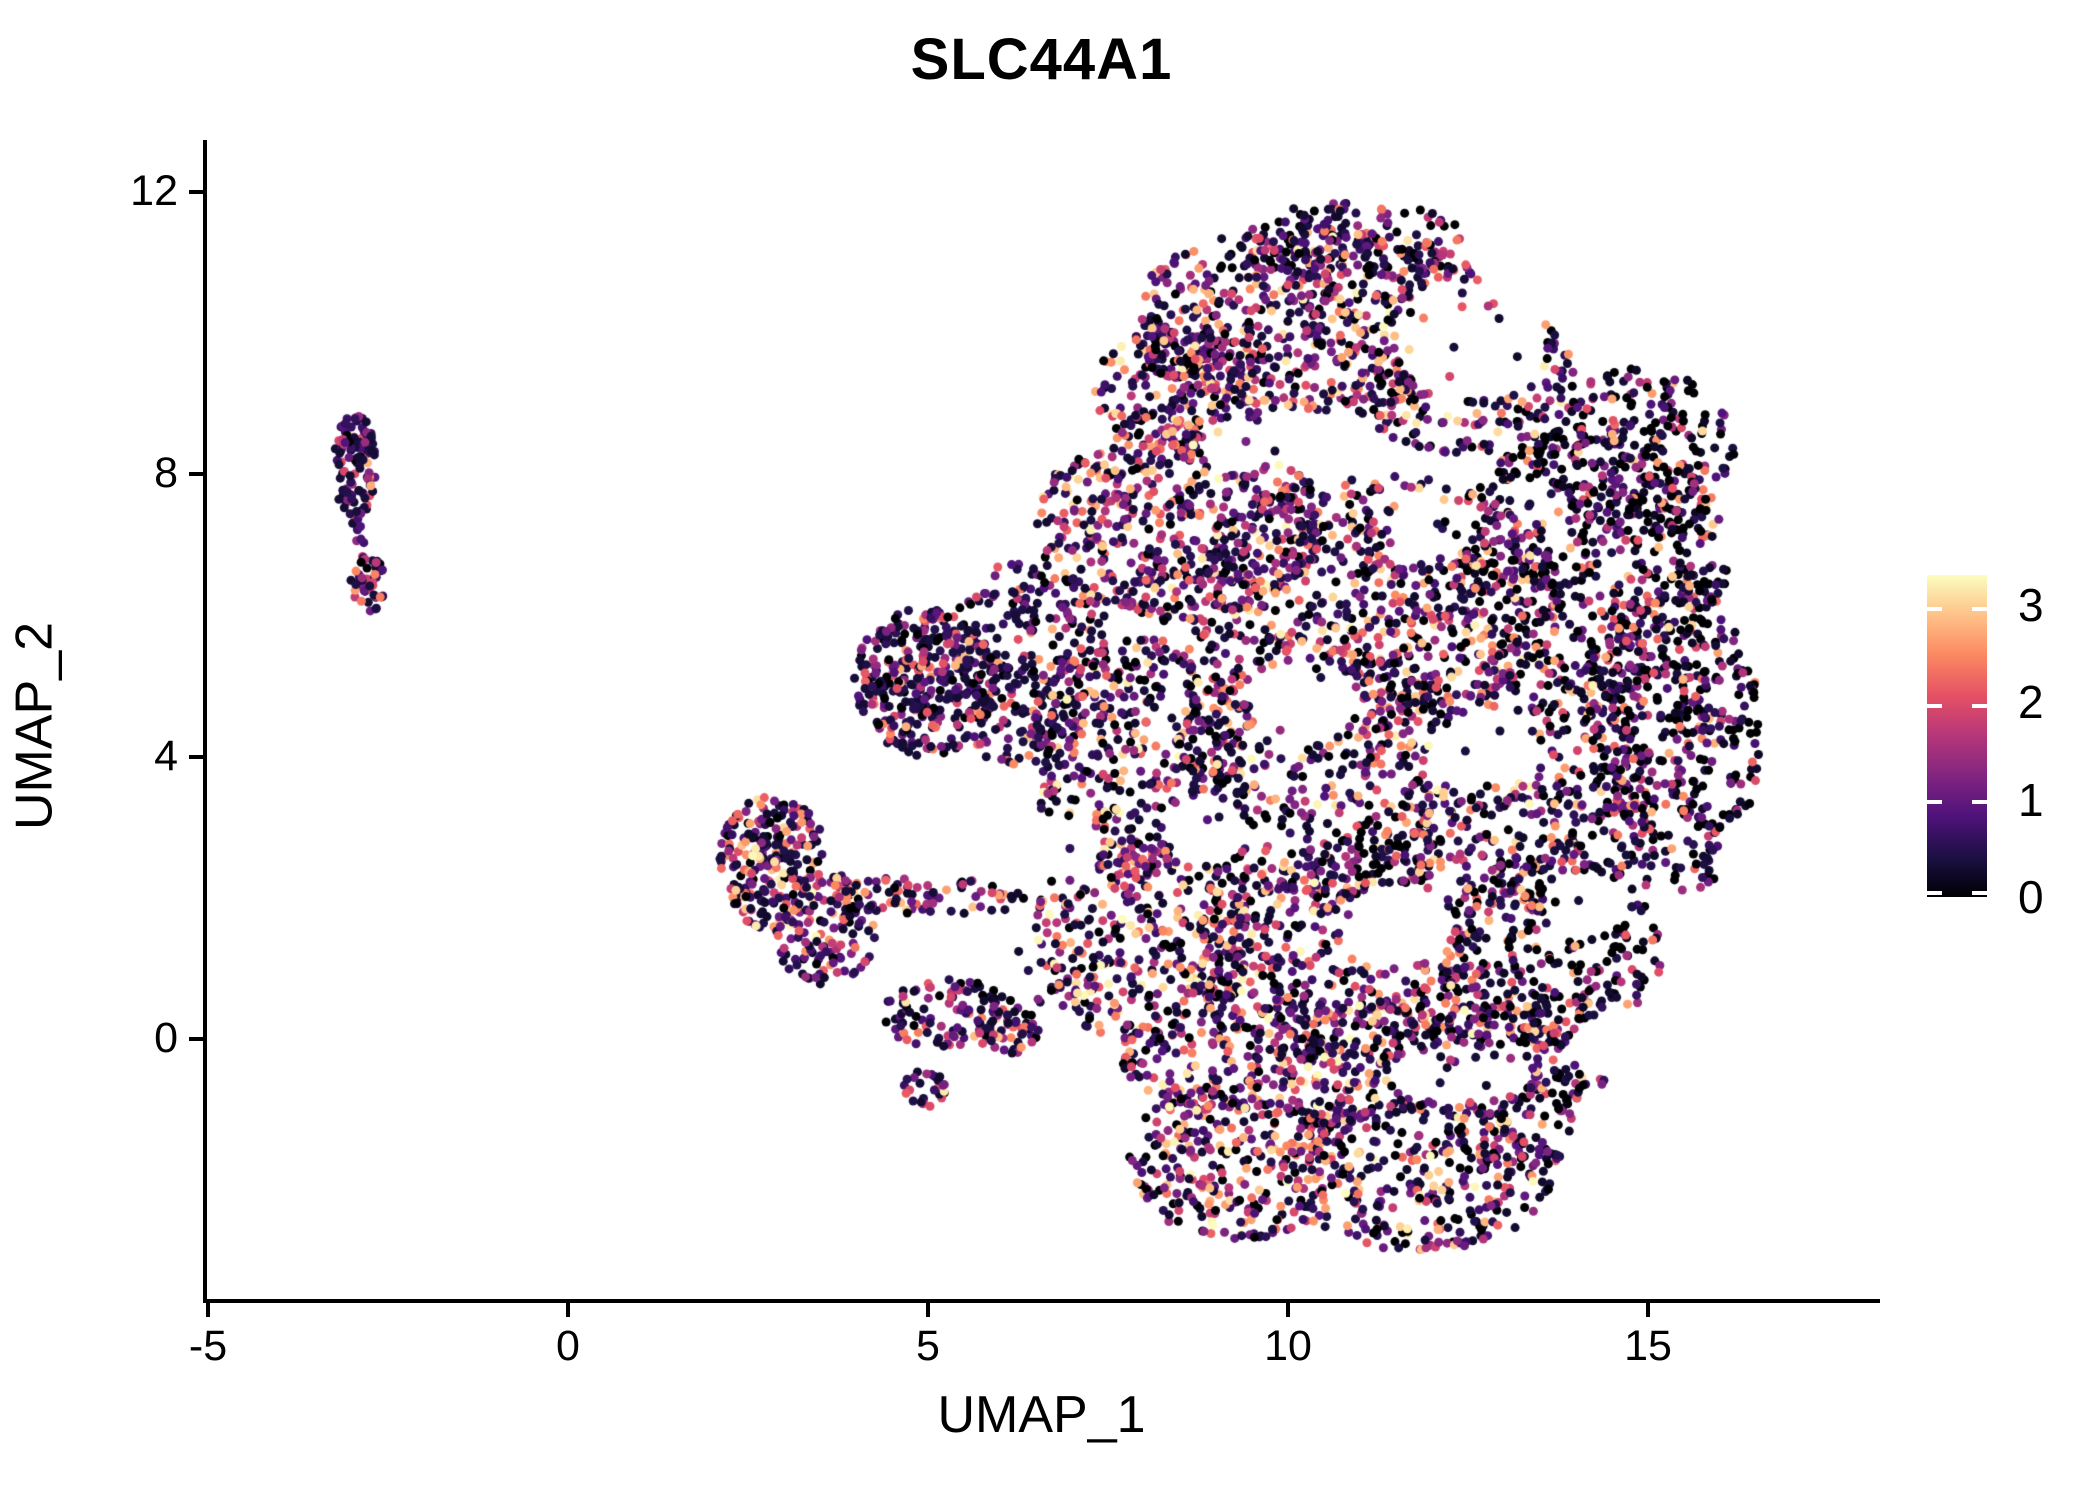  I want to click on colorbar-tick-dash-3-left, so click(1934, 609).